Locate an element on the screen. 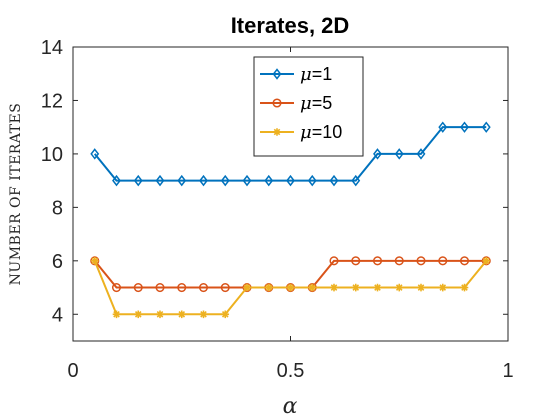  y-tick-label: 6 is located at coordinates (57, 262).